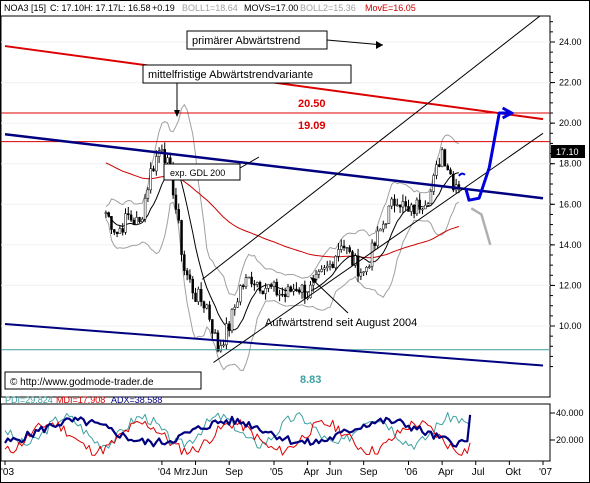 The width and height of the screenshot is (590, 483). What do you see at coordinates (570, 164) in the screenshot?
I see `y-tick-label: 18.00` at bounding box center [570, 164].